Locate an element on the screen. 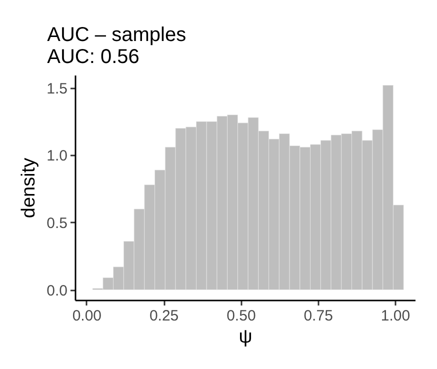  y-tick-label: 1.5 is located at coordinates (57, 89).